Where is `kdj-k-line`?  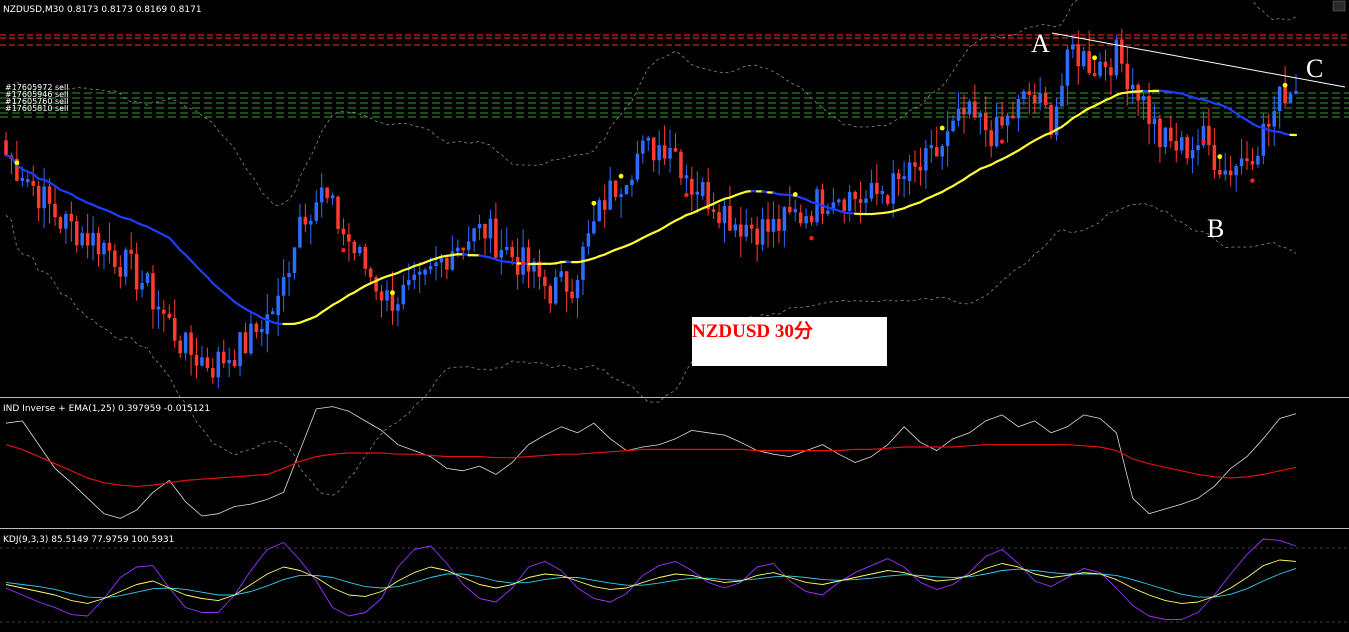 kdj-k-line is located at coordinates (651, 581).